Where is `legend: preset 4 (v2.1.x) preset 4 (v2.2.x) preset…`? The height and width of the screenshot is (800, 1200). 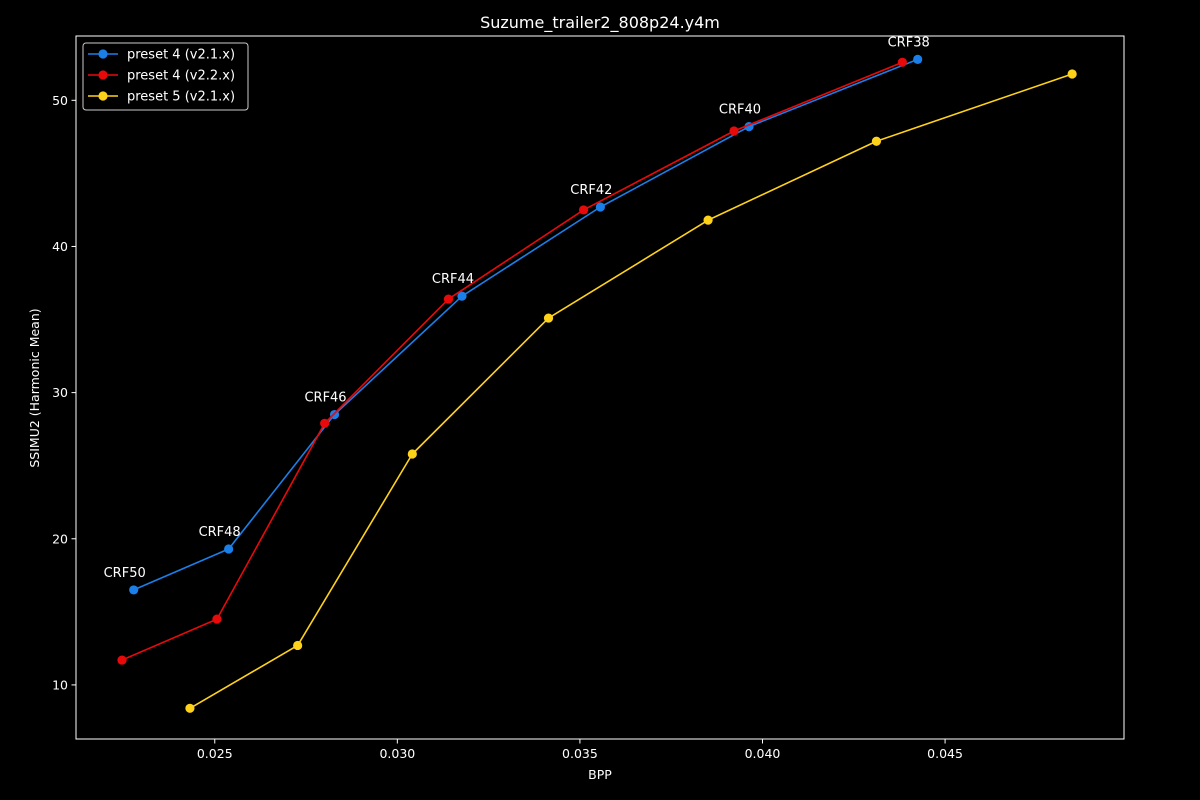 legend: preset 4 (v2.1.x) preset 4 (v2.2.x) preset… is located at coordinates (165, 76).